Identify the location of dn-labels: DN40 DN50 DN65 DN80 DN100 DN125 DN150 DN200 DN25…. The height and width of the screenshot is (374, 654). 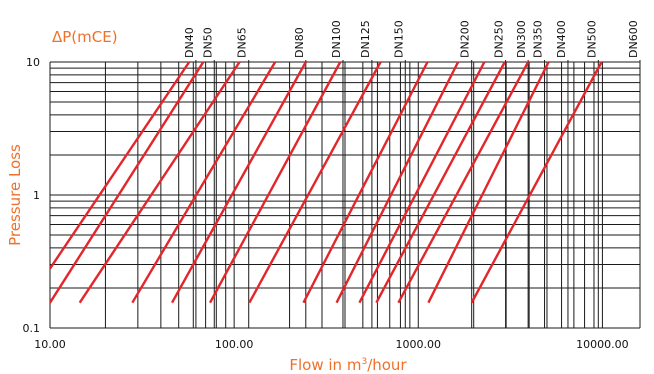
(411, 39).